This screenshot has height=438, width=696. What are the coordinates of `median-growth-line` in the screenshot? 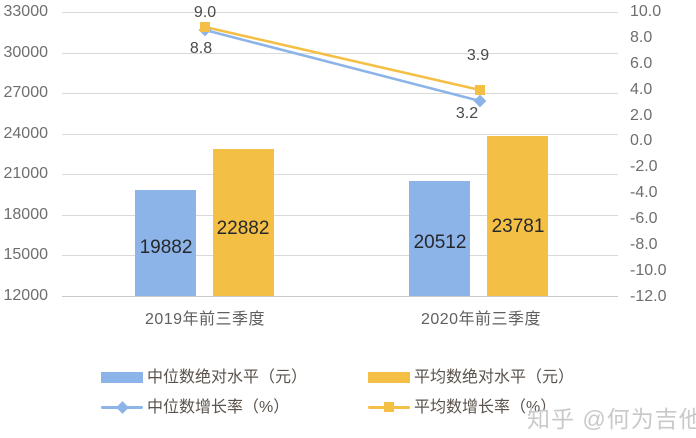 It's located at (342, 65).